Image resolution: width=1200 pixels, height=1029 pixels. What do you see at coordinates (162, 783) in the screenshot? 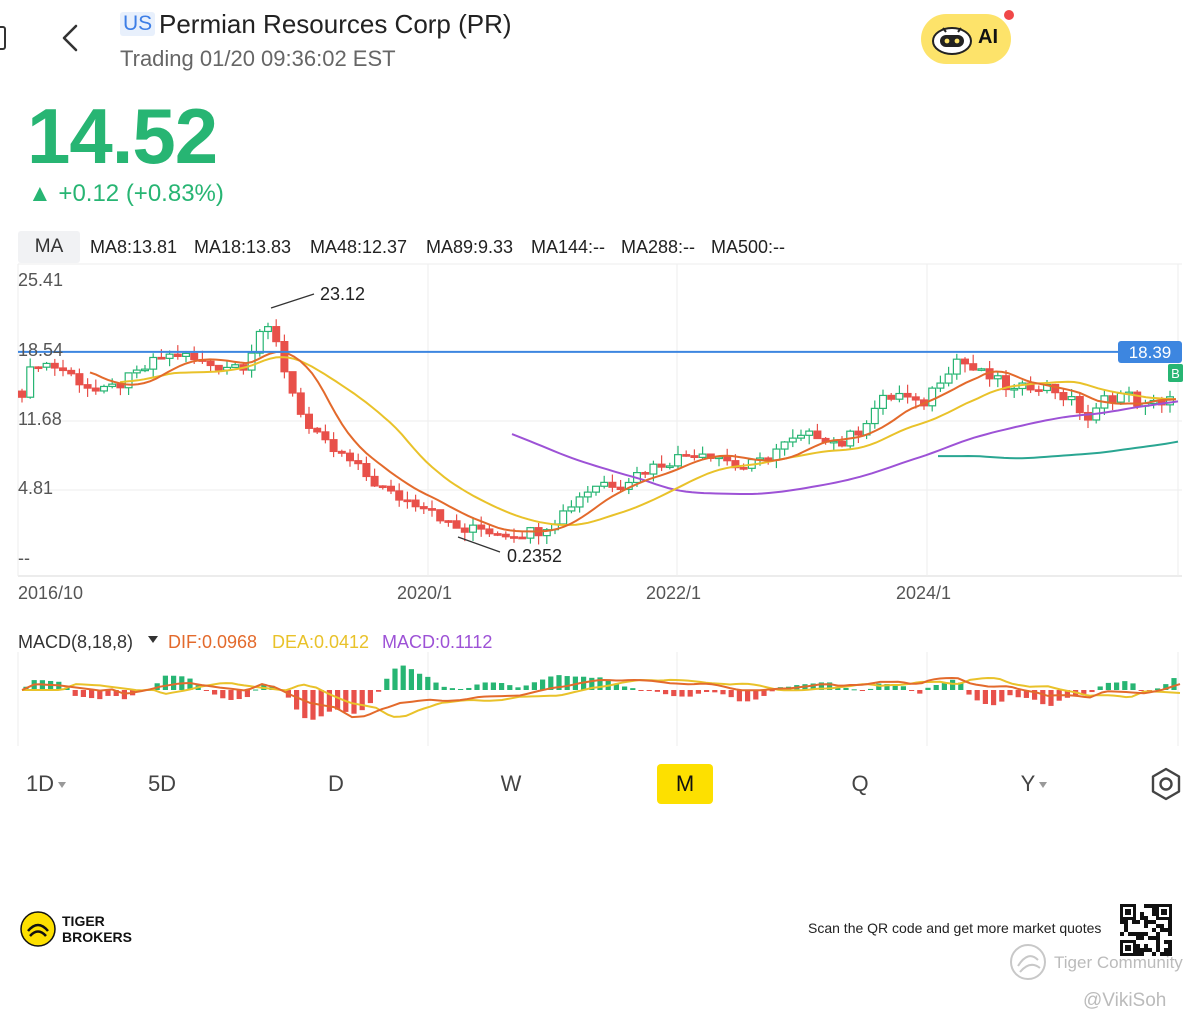
I see `period-tab-5d: 5D` at bounding box center [162, 783].